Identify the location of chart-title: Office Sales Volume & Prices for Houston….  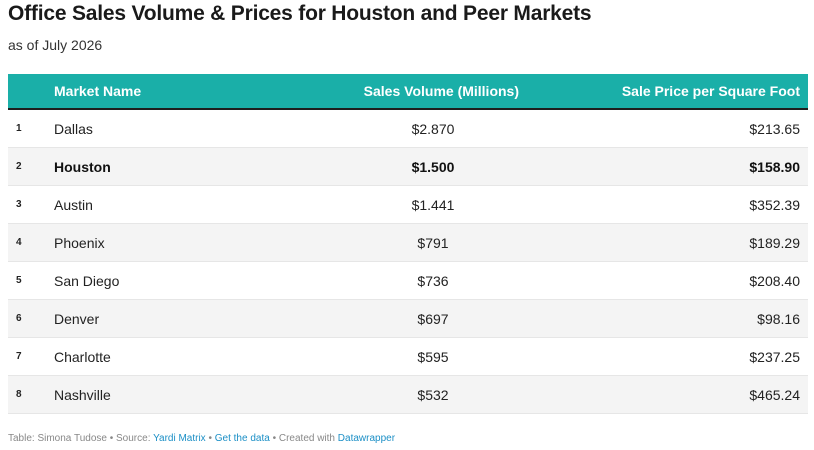
(300, 13).